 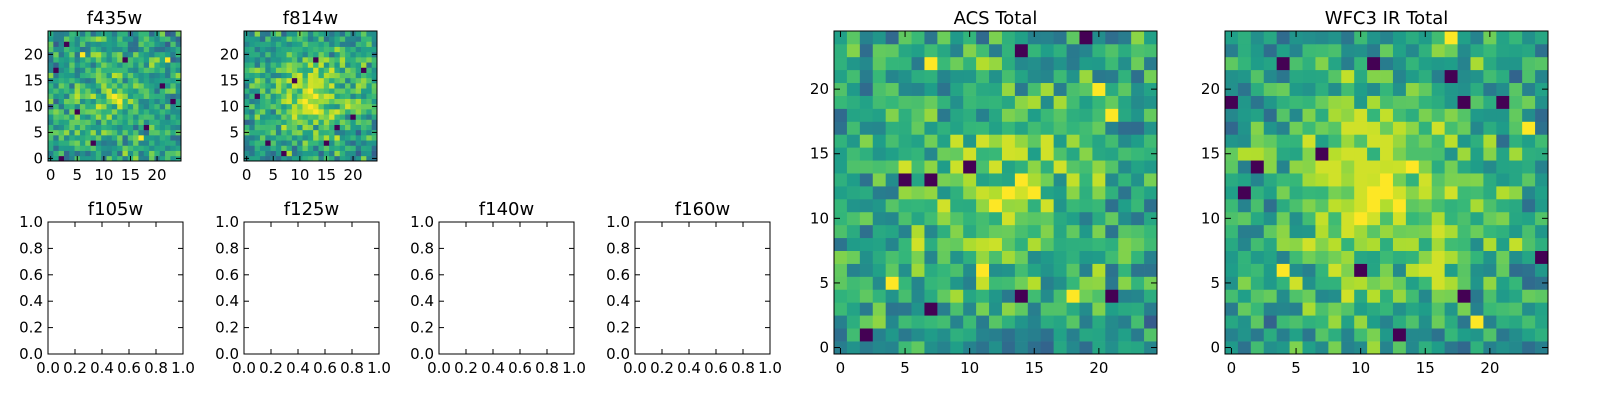 I want to click on y-tick-label: 0.8, so click(x=31, y=248).